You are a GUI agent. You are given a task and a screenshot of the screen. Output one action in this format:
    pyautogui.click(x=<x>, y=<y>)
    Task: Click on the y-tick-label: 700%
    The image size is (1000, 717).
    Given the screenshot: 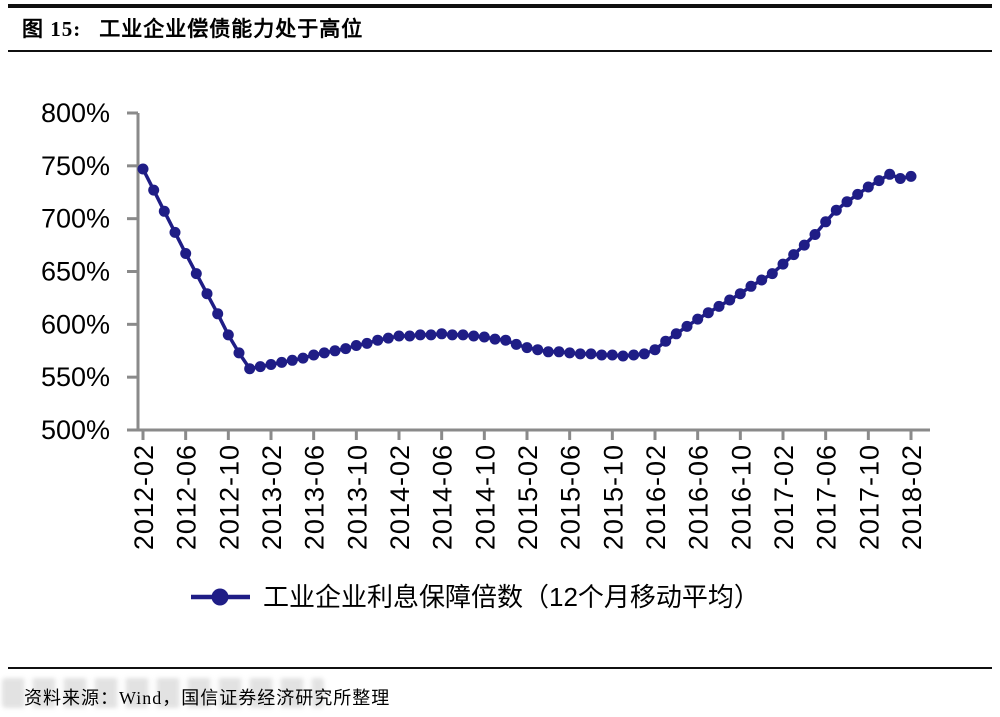 What is the action you would take?
    pyautogui.click(x=75, y=219)
    